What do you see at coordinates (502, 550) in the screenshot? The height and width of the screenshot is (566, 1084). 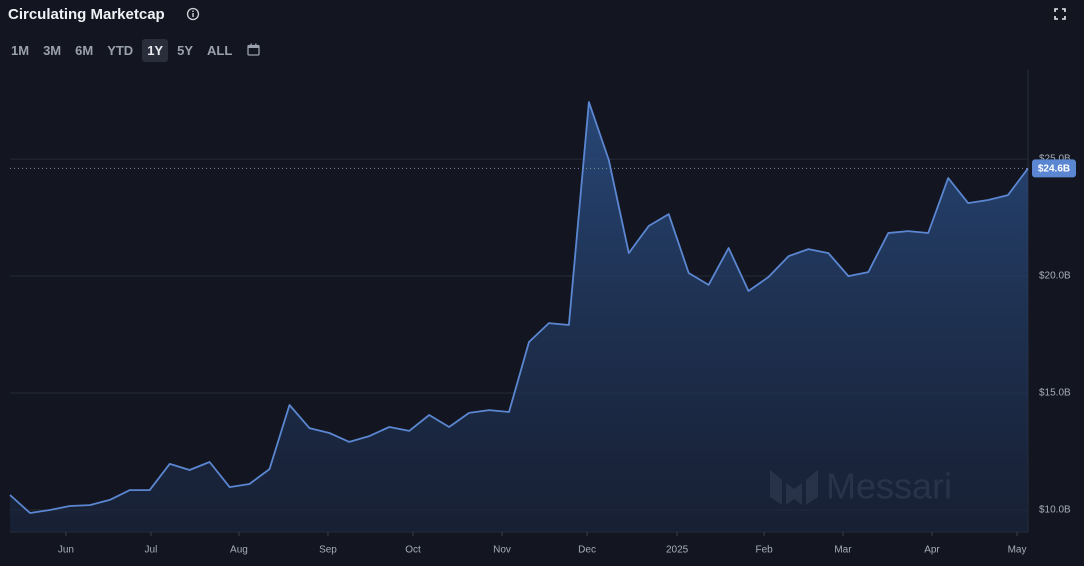 I see `x-tick-label: Nov` at bounding box center [502, 550].